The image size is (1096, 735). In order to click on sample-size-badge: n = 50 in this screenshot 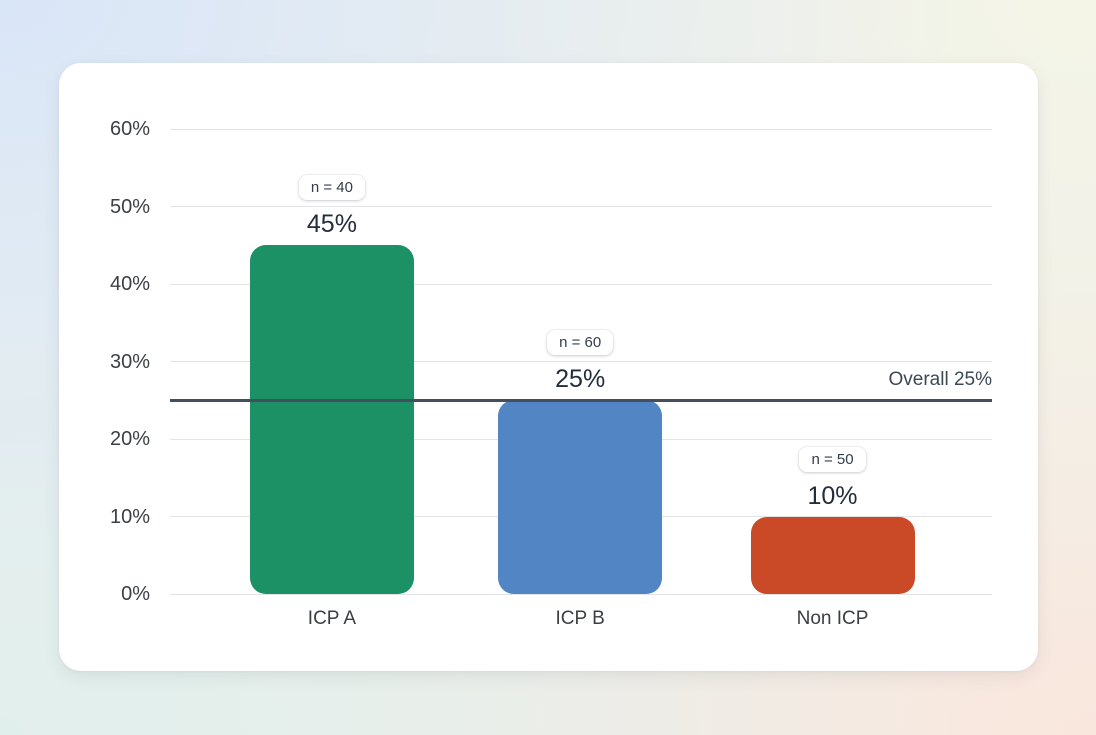, I will do `click(832, 459)`.